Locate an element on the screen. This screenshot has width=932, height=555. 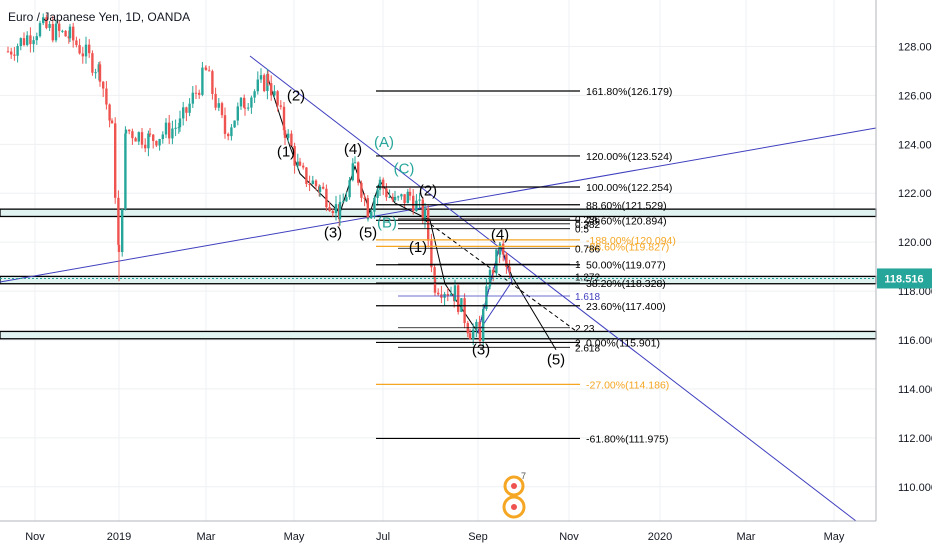
fib-level-label: 0.00%(115.901) is located at coordinates (623, 343).